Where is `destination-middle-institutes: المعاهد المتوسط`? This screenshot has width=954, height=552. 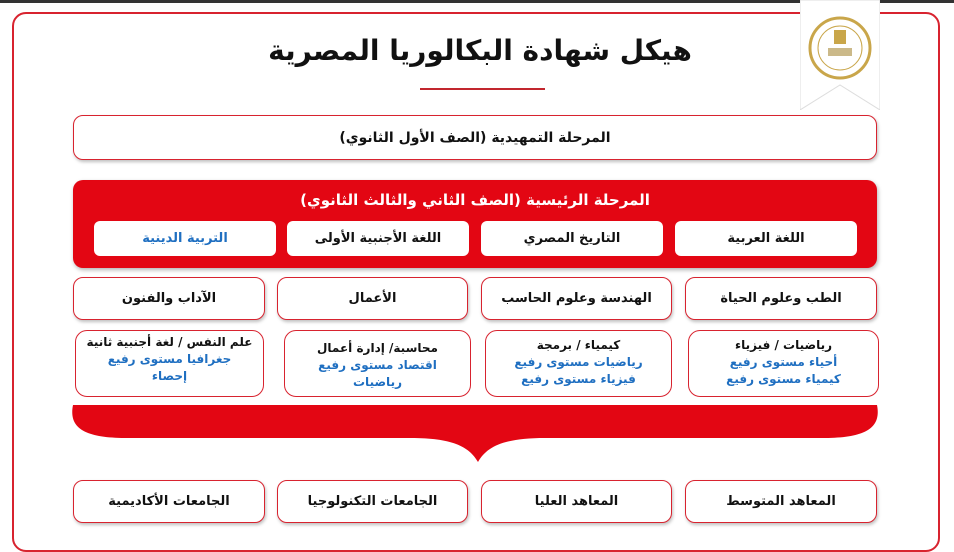
destination-middle-institutes: المعاهد المتوسط is located at coordinates (781, 501).